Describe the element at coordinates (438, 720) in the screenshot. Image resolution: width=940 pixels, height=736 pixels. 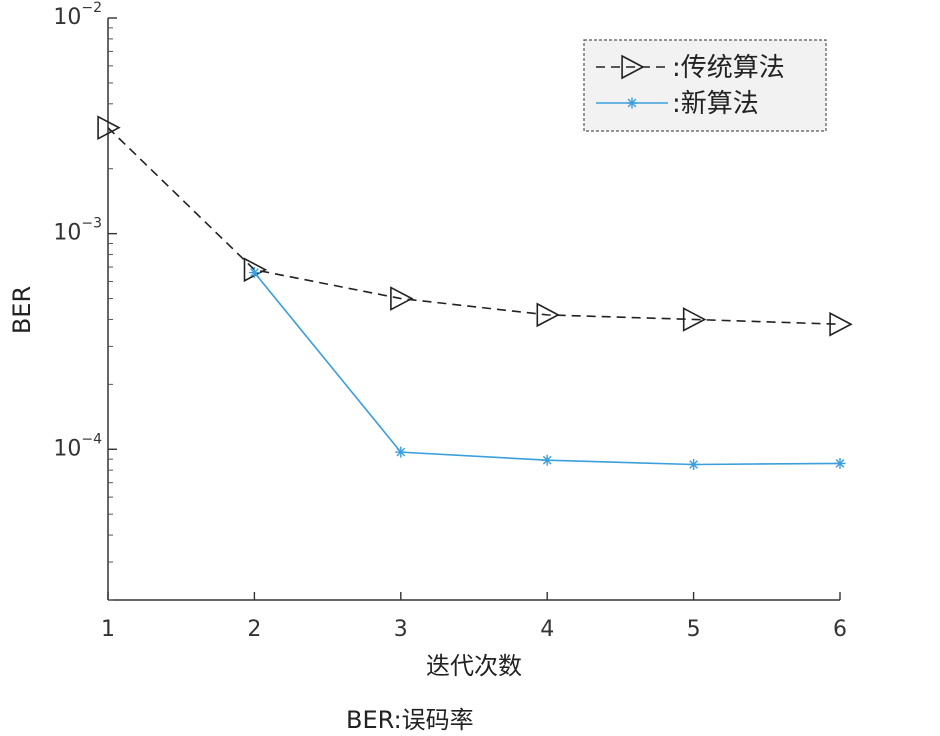
I see `caption-text: 误码率` at that location.